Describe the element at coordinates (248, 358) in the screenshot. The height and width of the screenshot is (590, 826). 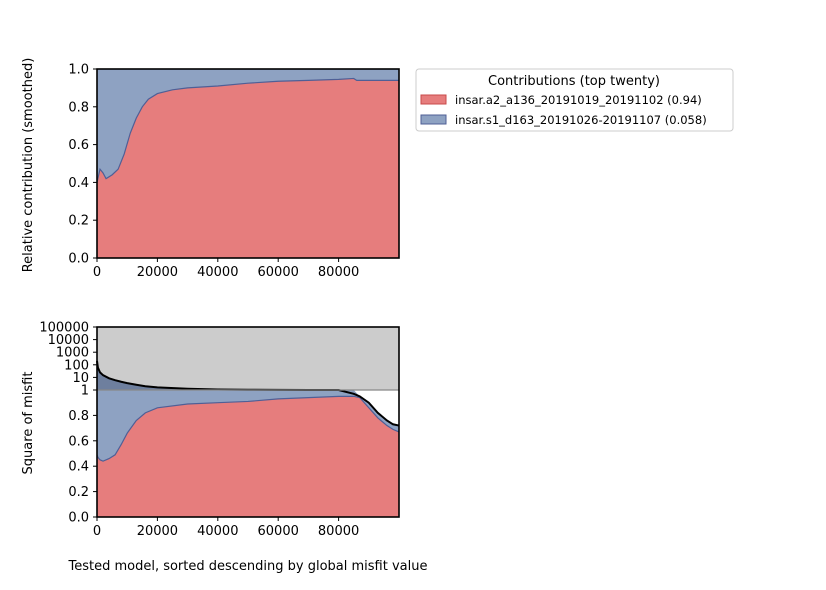
I see `misfit-log-region` at that location.